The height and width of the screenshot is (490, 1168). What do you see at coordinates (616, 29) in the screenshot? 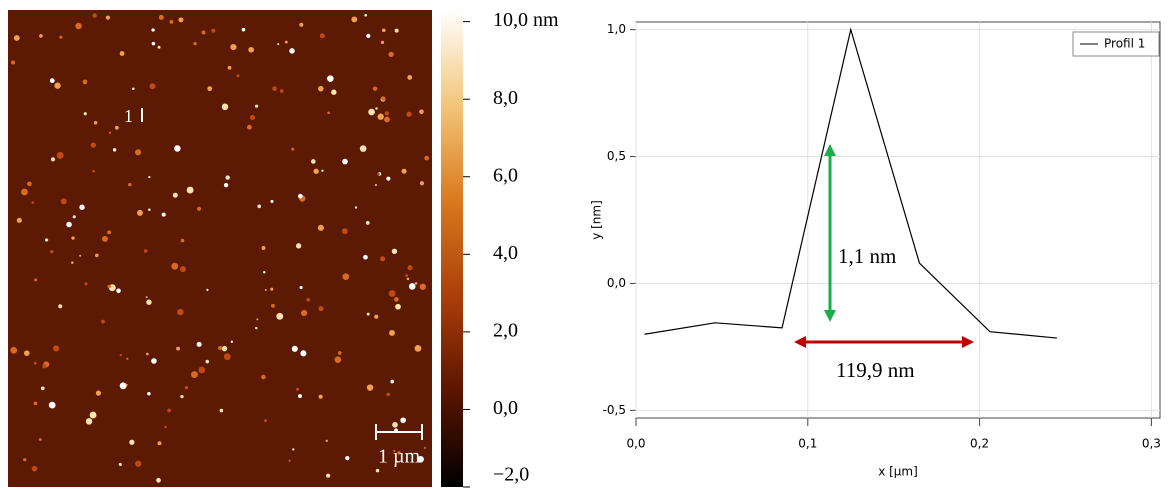
I see `y-tick-label: 1,0` at bounding box center [616, 29].